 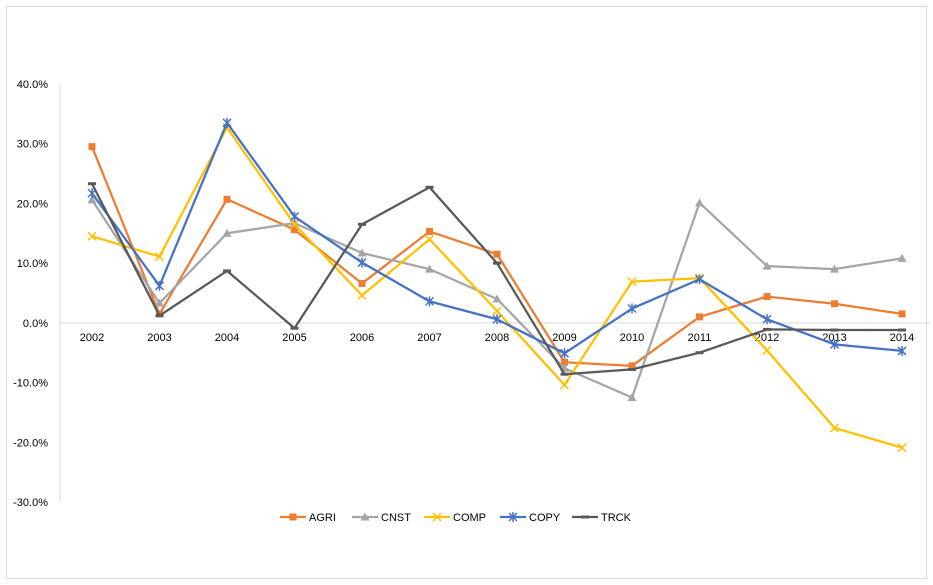 I want to click on y-tick-label: -20.0%, so click(x=30, y=443).